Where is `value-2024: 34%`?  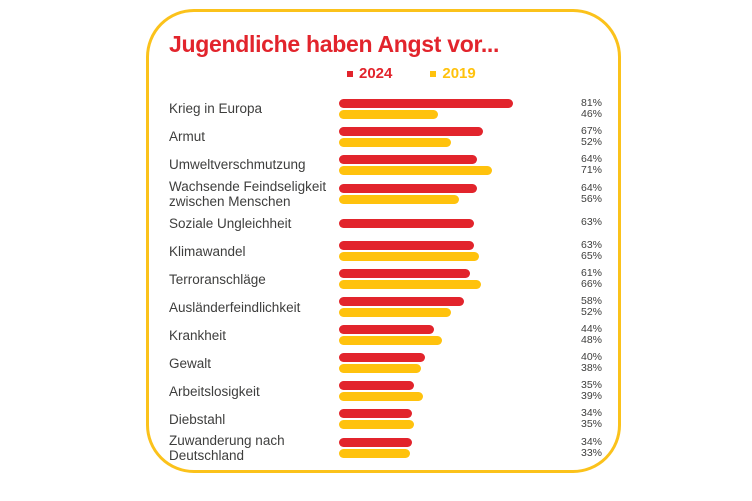
value-2024: 34% is located at coordinates (591, 441).